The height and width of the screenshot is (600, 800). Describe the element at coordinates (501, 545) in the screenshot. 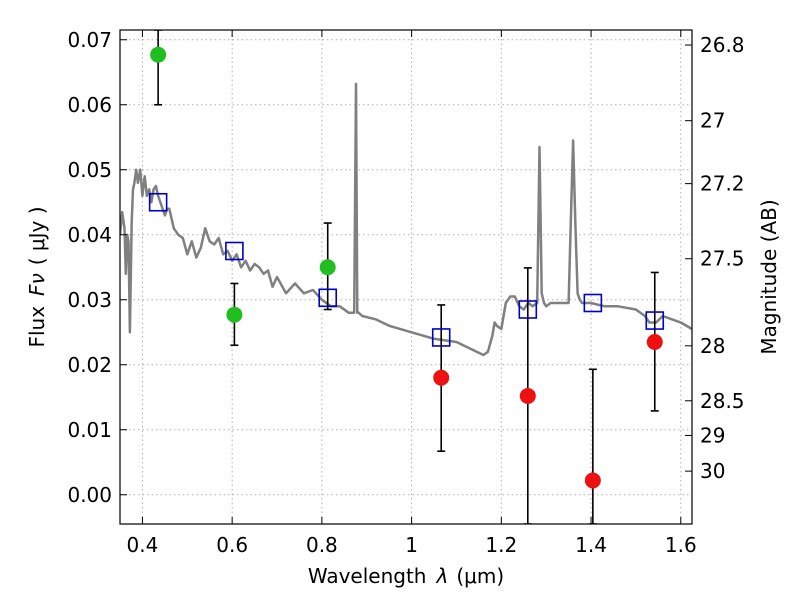

I see `x-tick-label: 1.2` at that location.